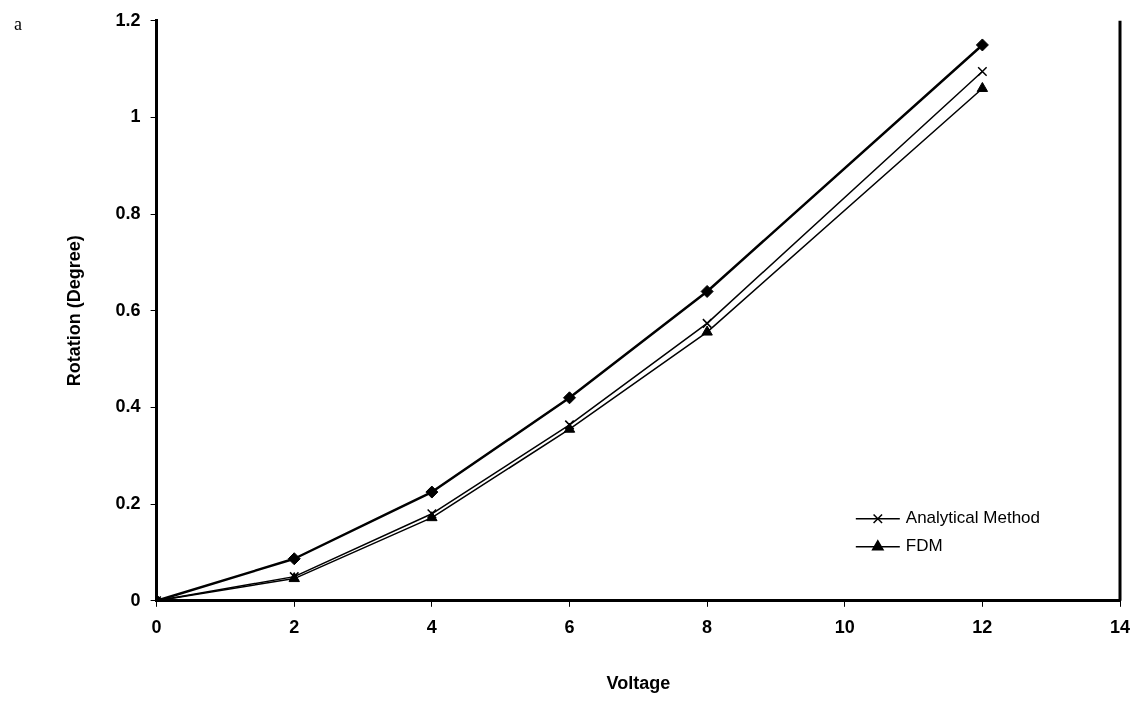 Image resolution: width=1145 pixels, height=709 pixels. What do you see at coordinates (128, 309) in the screenshot?
I see `y-tick-label: 0.6` at bounding box center [128, 309].